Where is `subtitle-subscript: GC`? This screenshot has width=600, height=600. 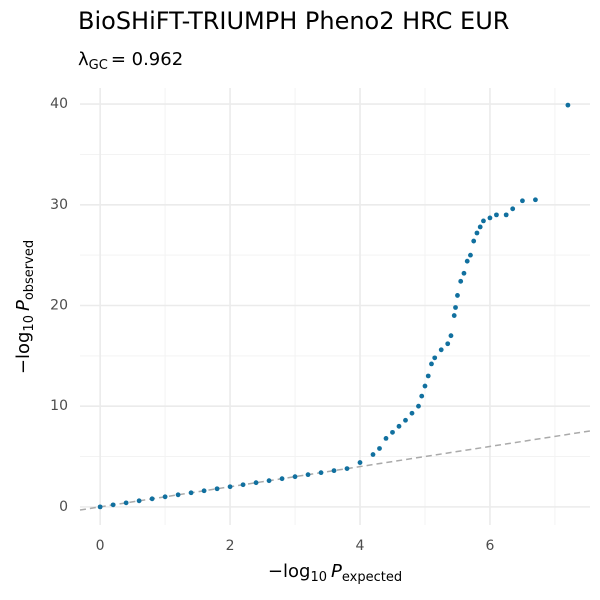 subtitle-subscript: GC is located at coordinates (98, 65).